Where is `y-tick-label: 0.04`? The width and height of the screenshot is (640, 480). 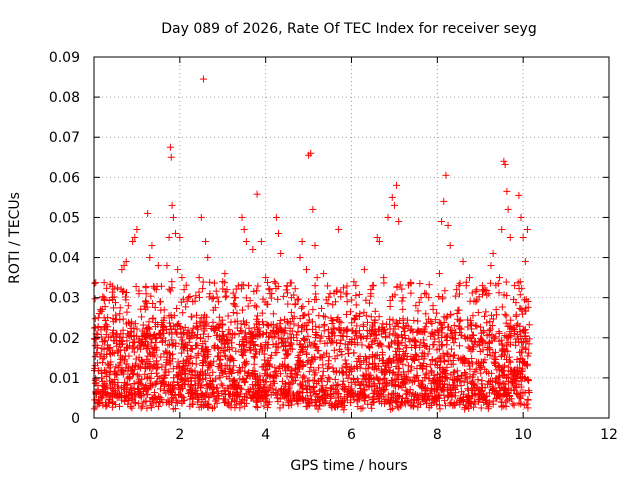
y-tick-label: 0.04 is located at coordinates (64, 259).